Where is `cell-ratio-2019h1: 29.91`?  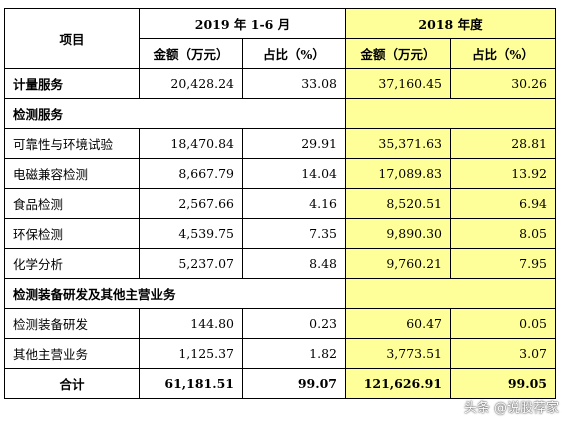 cell-ratio-2019h1: 29.91 is located at coordinates (294, 143).